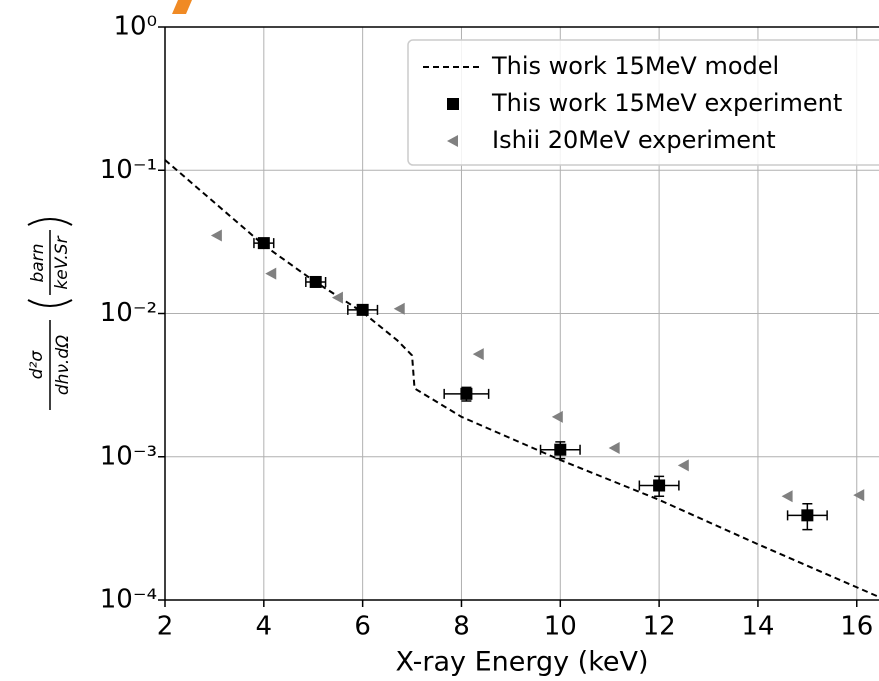  Describe the element at coordinates (634, 140) in the screenshot. I see `legend-label: Ishii 20MeV experiment` at that location.